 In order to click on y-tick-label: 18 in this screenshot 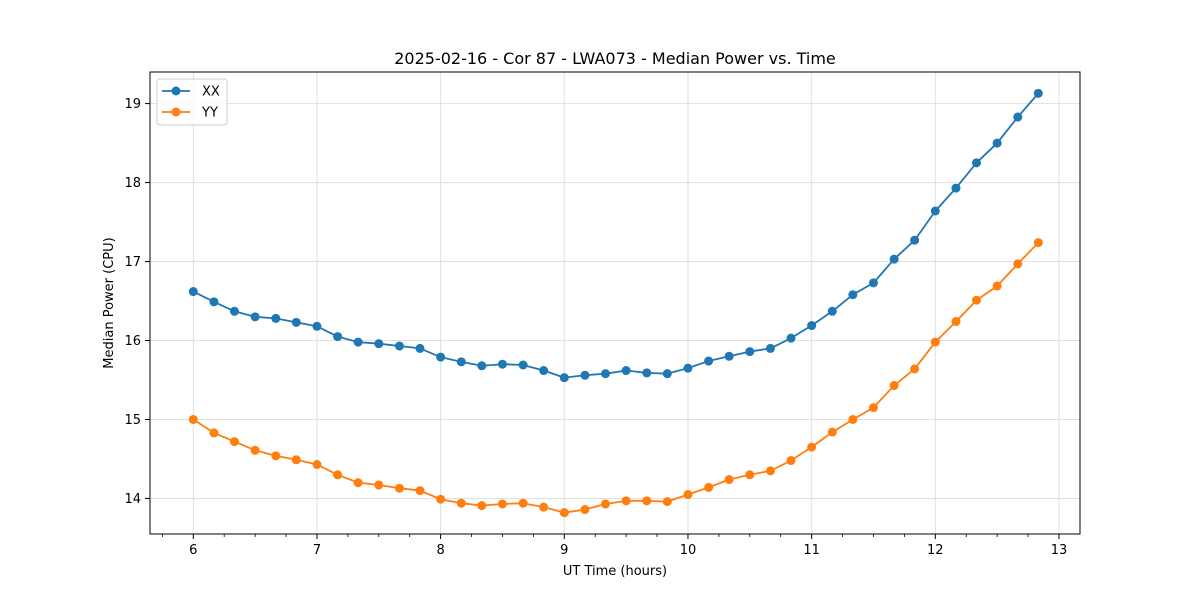, I will do `click(132, 183)`.